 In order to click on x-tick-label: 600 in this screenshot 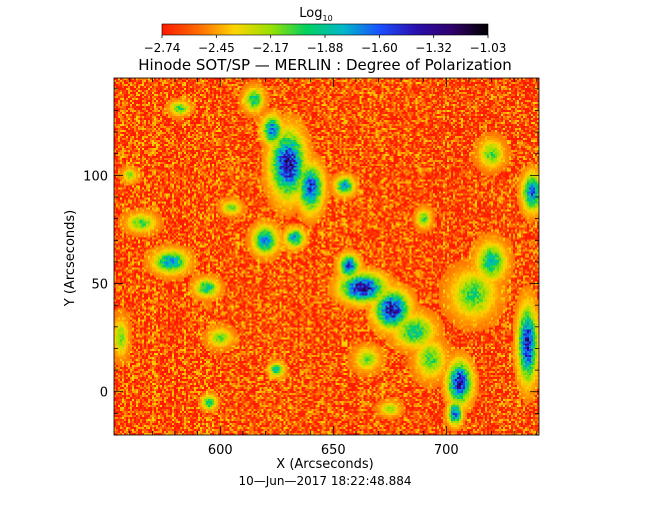, I will do `click(220, 450)`.